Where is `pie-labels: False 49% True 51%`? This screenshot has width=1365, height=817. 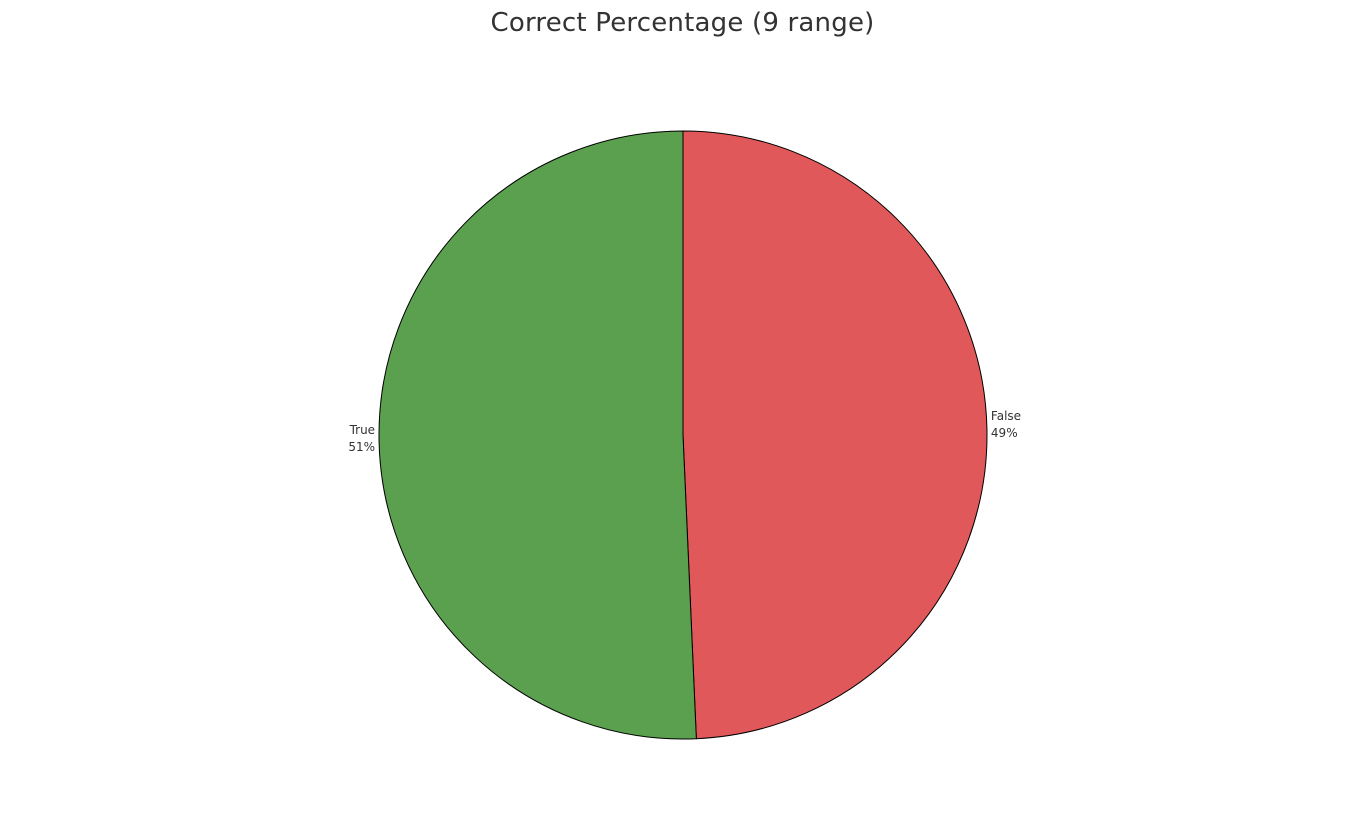 pie-labels: False 49% True 51% is located at coordinates (684, 431).